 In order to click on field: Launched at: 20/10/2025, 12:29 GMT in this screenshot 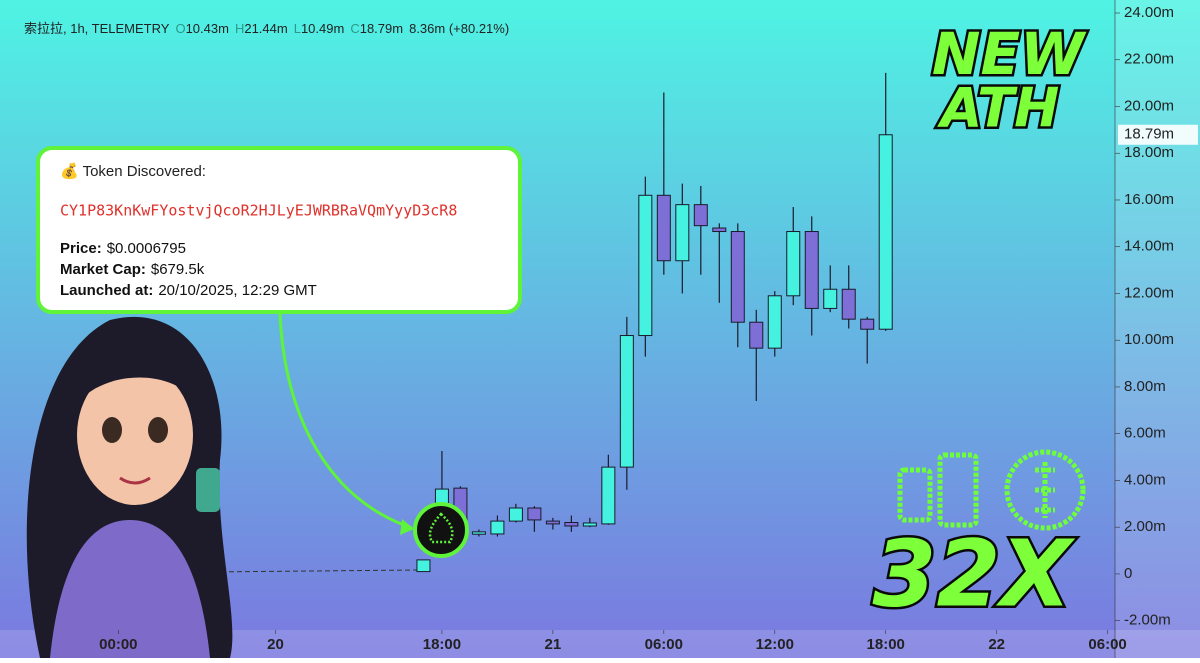, I will do `click(188, 290)`.